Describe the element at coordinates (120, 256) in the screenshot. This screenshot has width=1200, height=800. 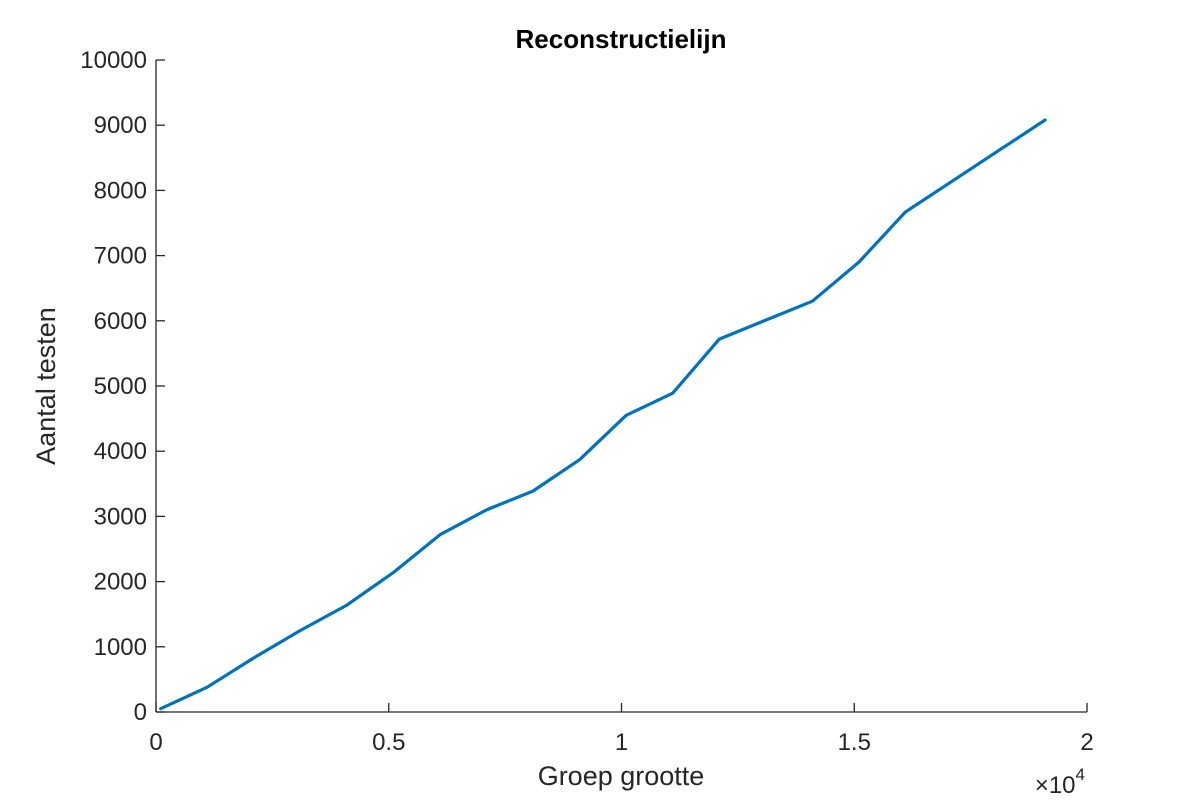
I see `y-tick-label: 7000` at that location.